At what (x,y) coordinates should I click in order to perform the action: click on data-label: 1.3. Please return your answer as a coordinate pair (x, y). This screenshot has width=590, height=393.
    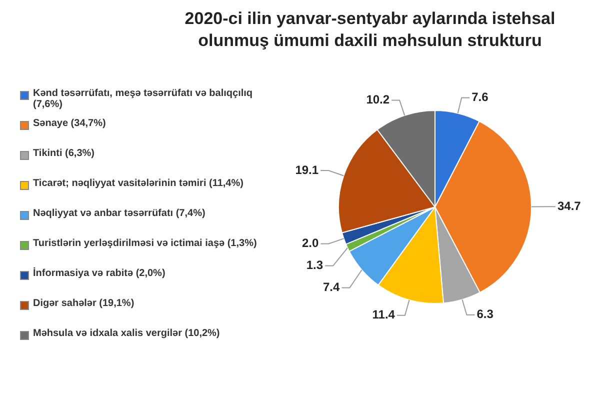
    Looking at the image, I should click on (315, 265).